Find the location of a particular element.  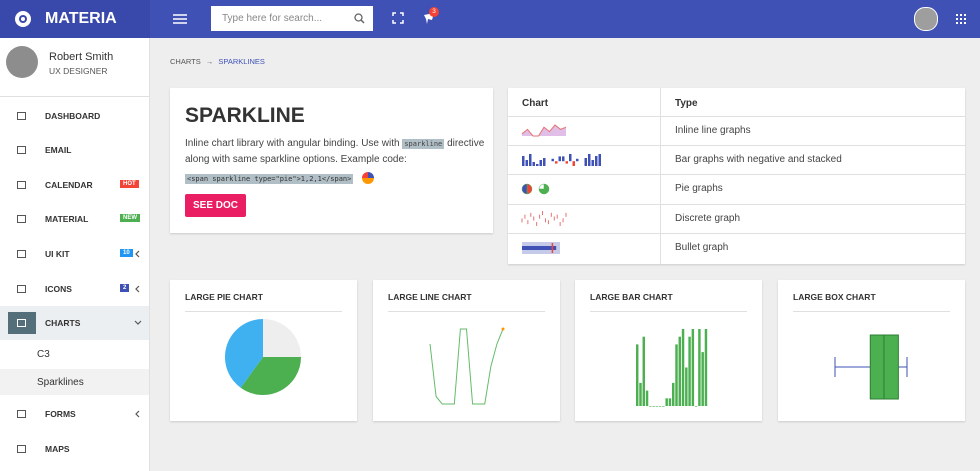

chart-card: LARGE PIE CHART is located at coordinates (263, 350).